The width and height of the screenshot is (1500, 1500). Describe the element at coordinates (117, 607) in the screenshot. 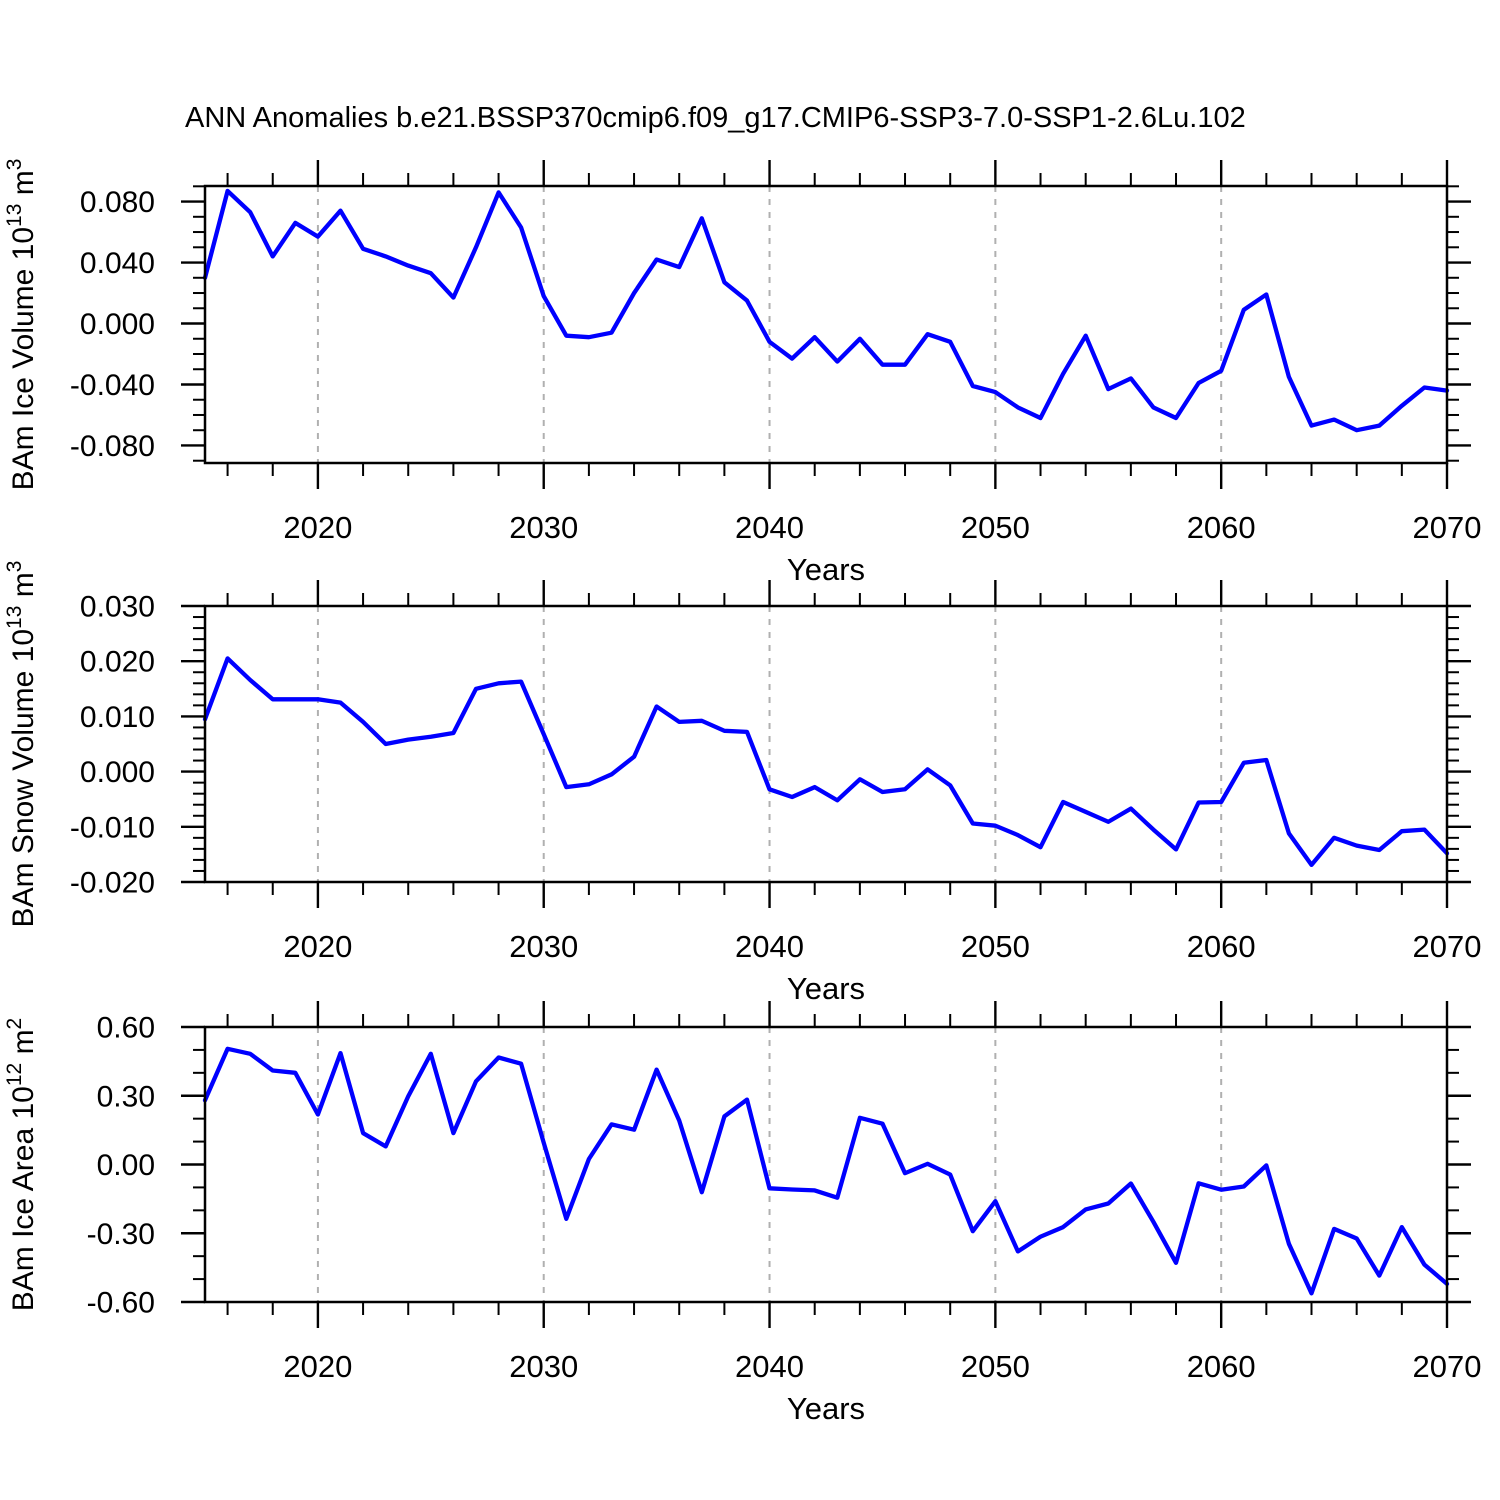

I see `y-tick-label: 0.030` at that location.